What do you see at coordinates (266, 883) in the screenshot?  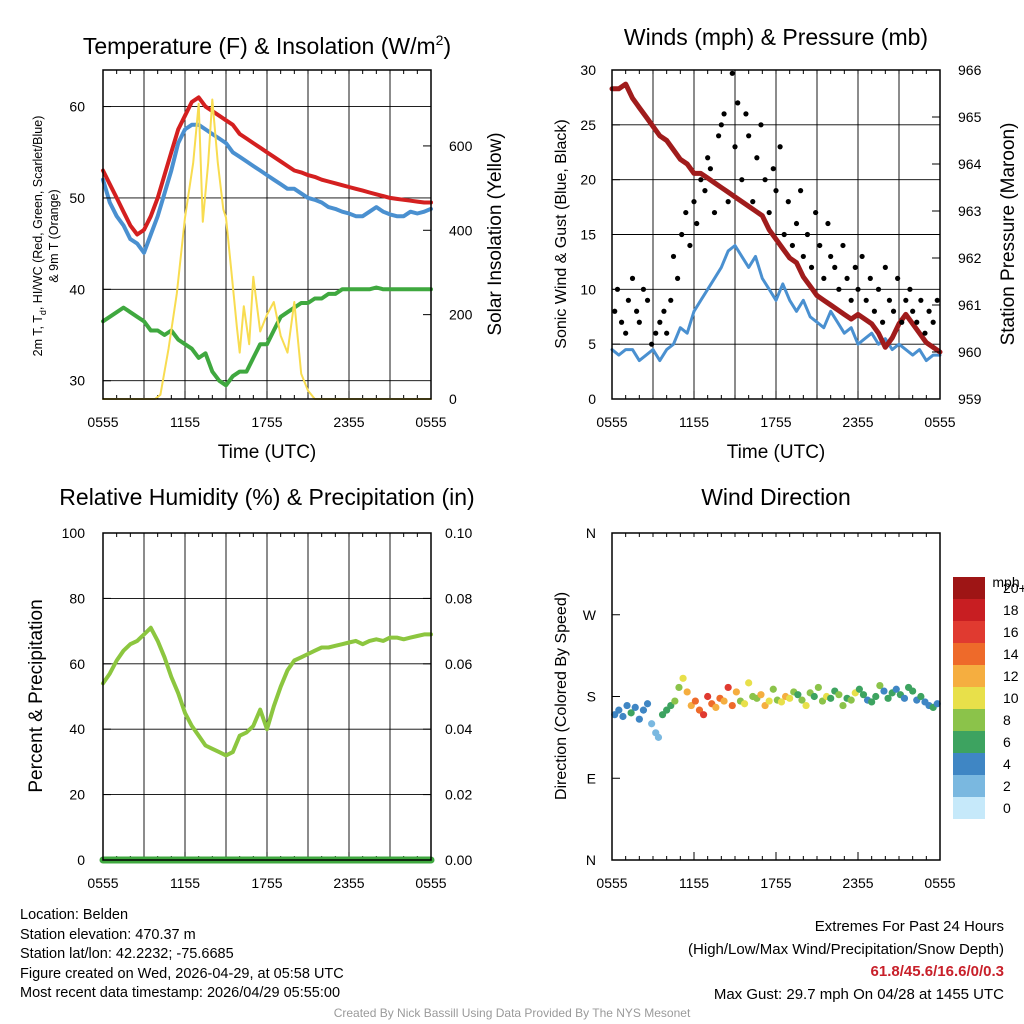 I see `x-tick-label: 1755` at bounding box center [266, 883].